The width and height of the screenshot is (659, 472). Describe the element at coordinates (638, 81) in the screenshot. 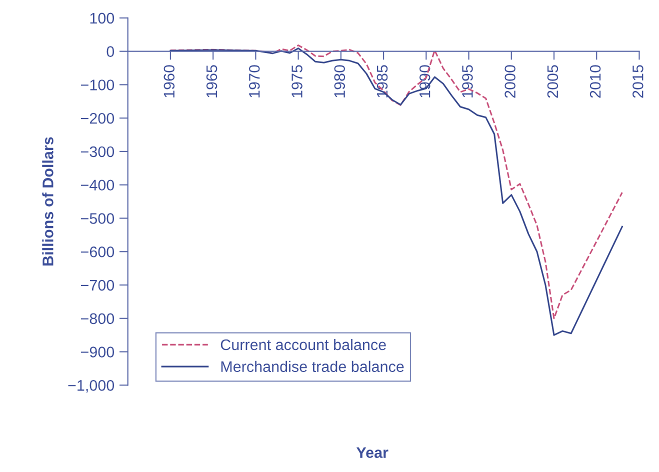

I see `x-tick-label: 2015` at that location.